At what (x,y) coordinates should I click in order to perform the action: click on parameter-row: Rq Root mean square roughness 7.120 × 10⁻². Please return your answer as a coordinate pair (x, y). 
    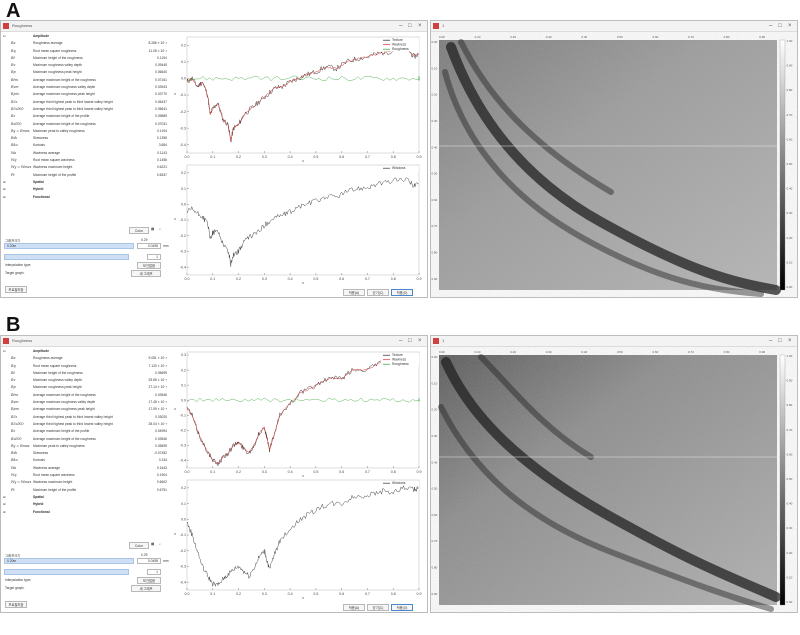
    Looking at the image, I should click on (86, 366).